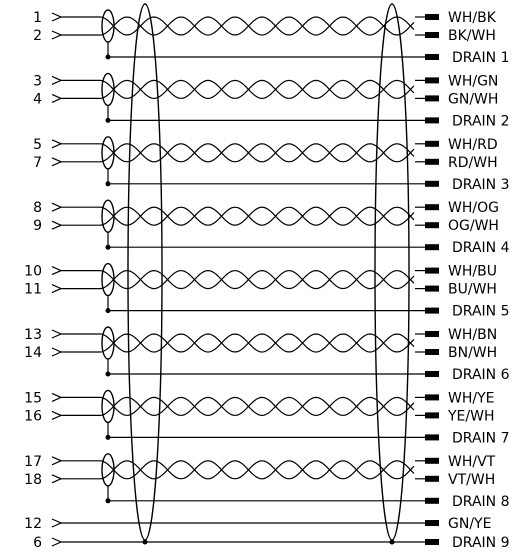 The height and width of the screenshot is (553, 529). I want to click on pin-number: 1, so click(37, 18).